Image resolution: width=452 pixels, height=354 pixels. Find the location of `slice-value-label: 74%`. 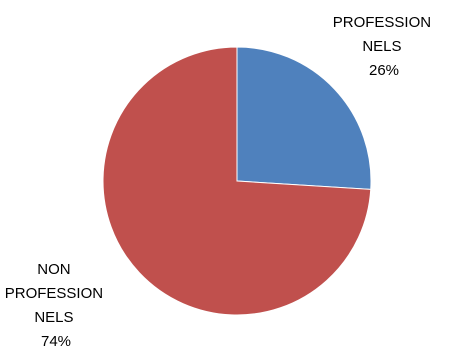

slice-value-label: 74% is located at coordinates (56, 341).